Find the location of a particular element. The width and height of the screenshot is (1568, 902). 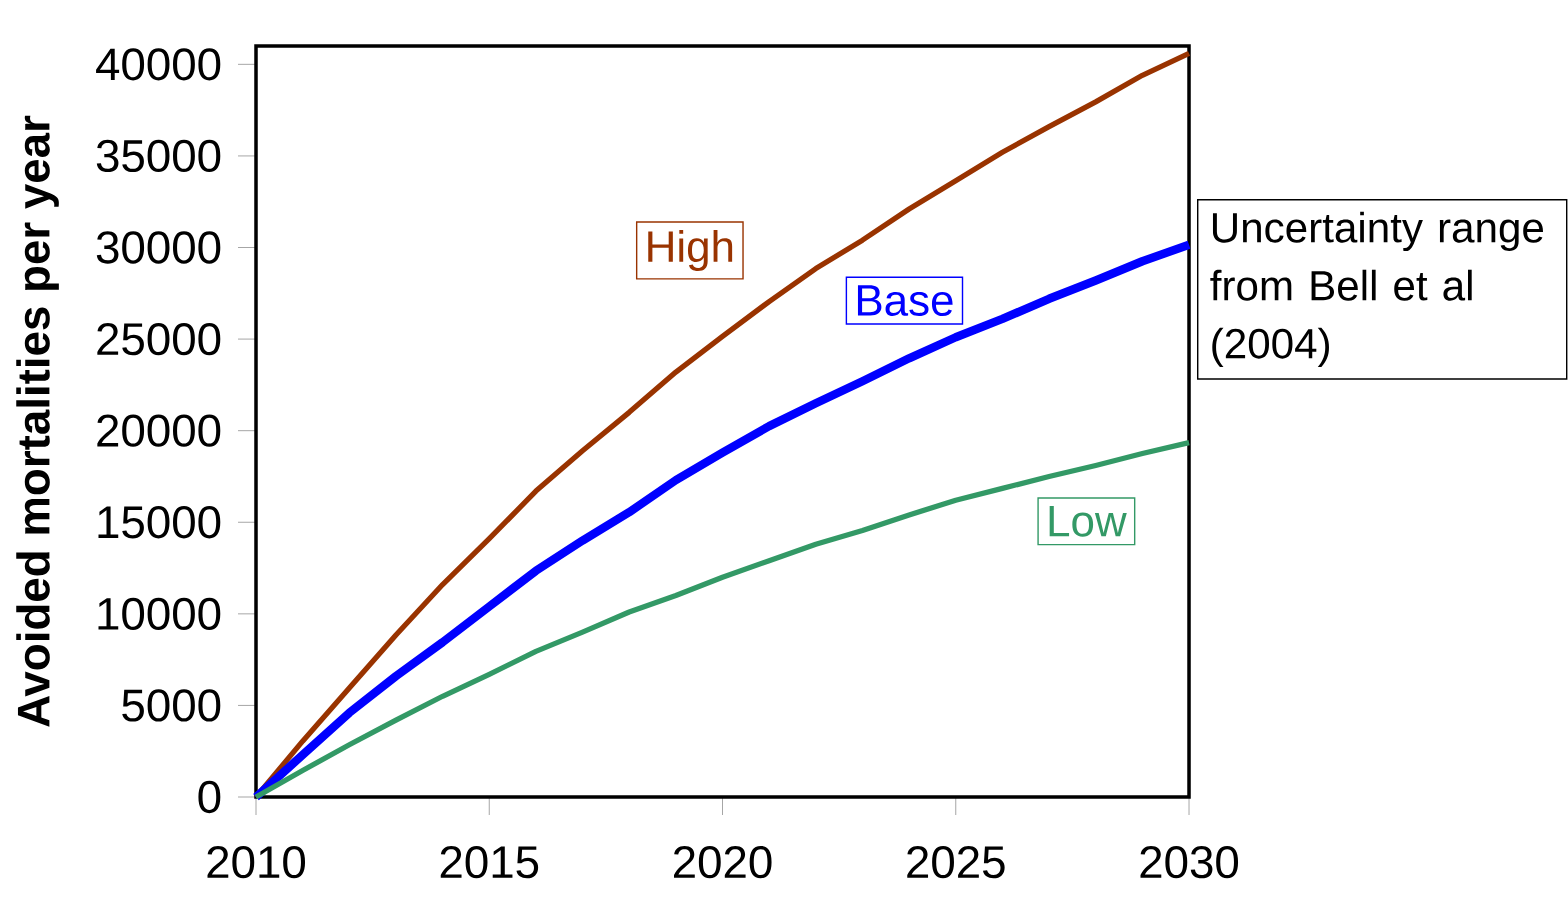

y-tick-label: 35000 is located at coordinates (158, 156).